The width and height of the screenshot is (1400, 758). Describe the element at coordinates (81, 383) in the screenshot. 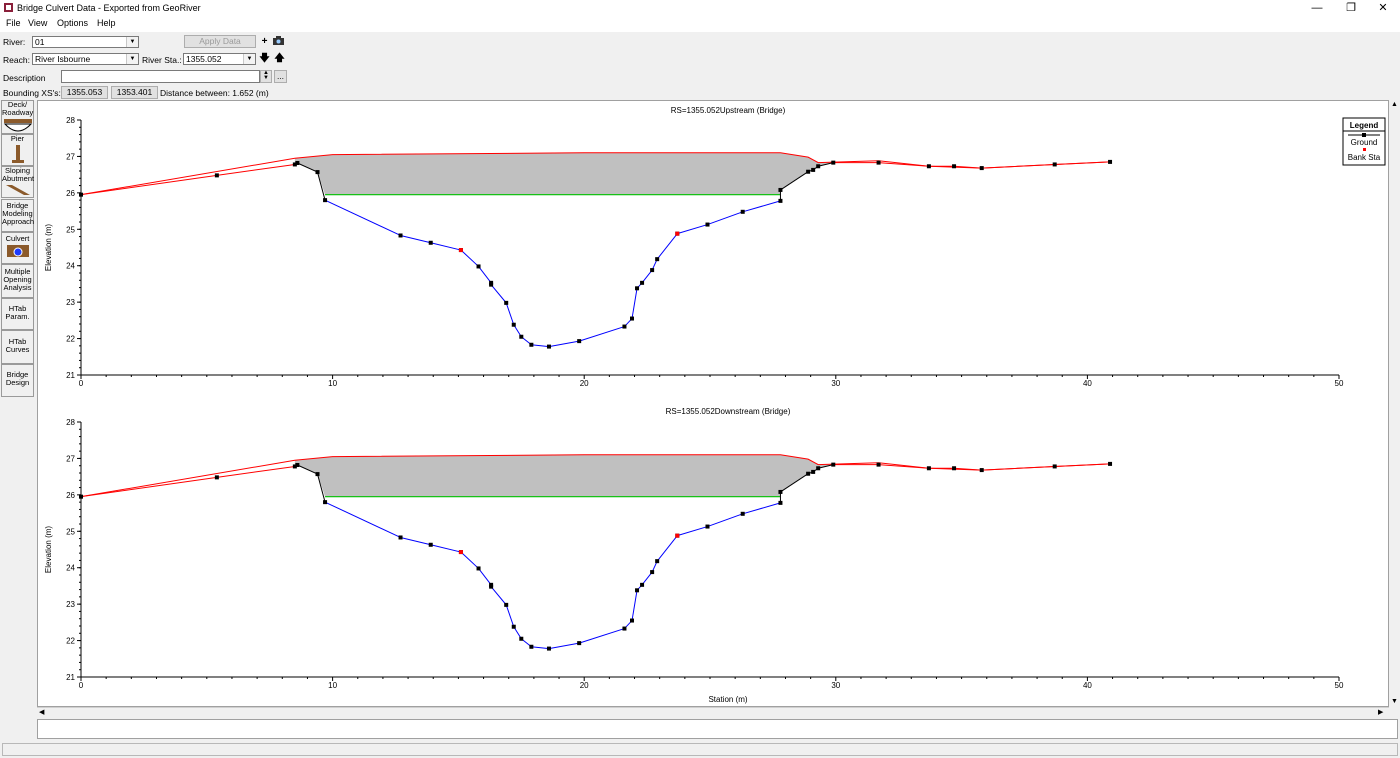

I see `x-tick-label: 0` at that location.